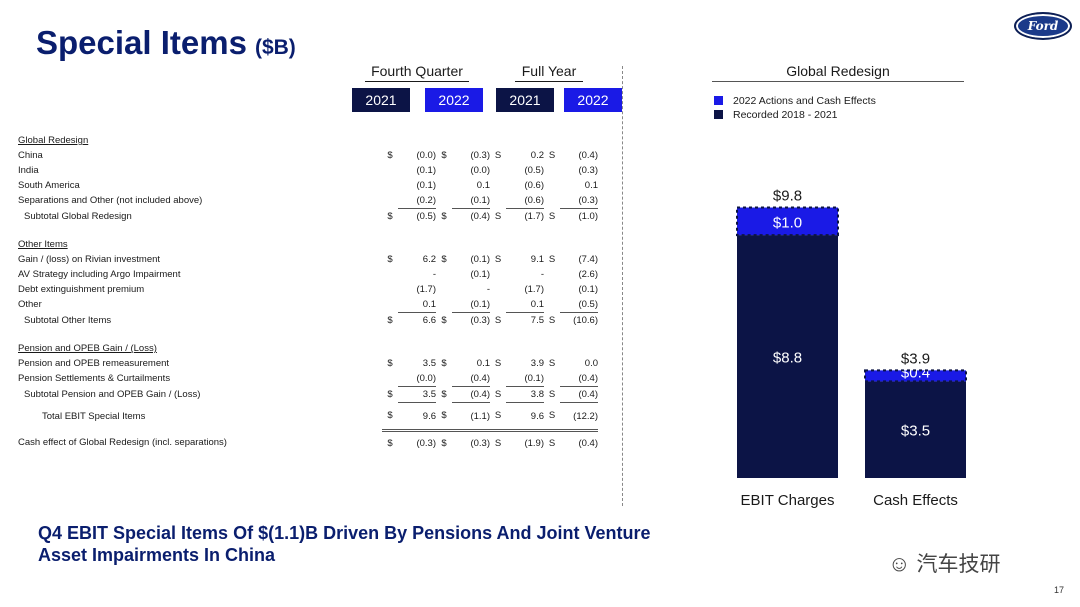 This screenshot has width=1080, height=607. I want to click on row-label: Other Items, so click(43, 244).